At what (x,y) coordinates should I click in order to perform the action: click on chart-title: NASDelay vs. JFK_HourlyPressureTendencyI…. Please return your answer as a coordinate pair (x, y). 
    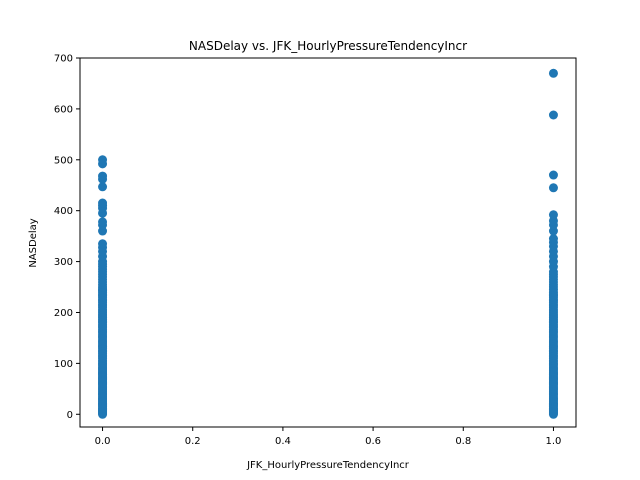
    Looking at the image, I should click on (328, 46).